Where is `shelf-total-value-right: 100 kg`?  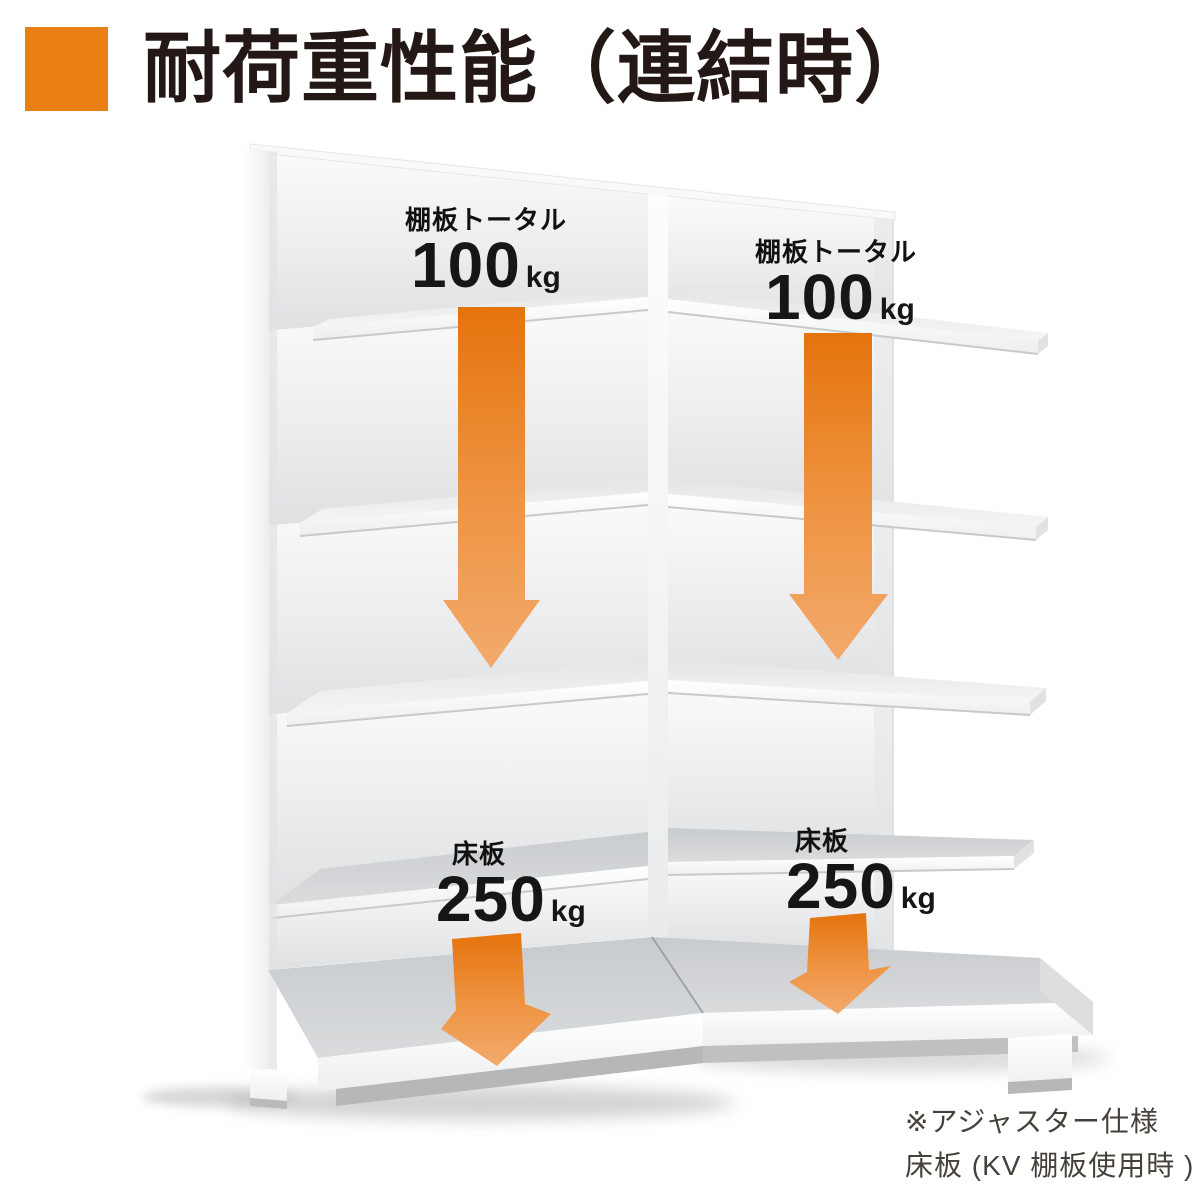
shelf-total-value-right: 100 kg is located at coordinates (840, 297).